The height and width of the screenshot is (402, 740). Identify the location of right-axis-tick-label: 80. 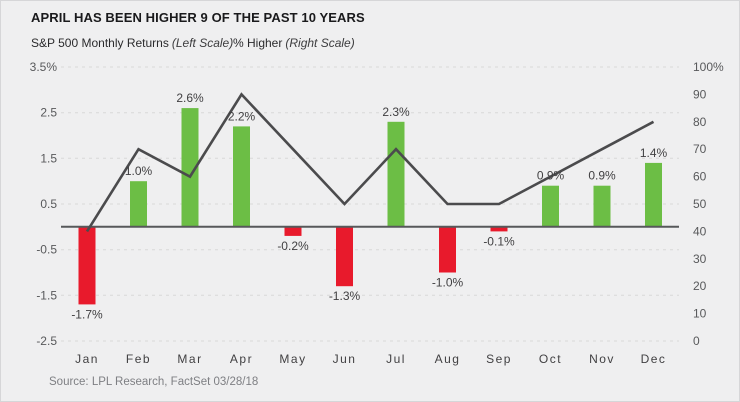
(700, 122).